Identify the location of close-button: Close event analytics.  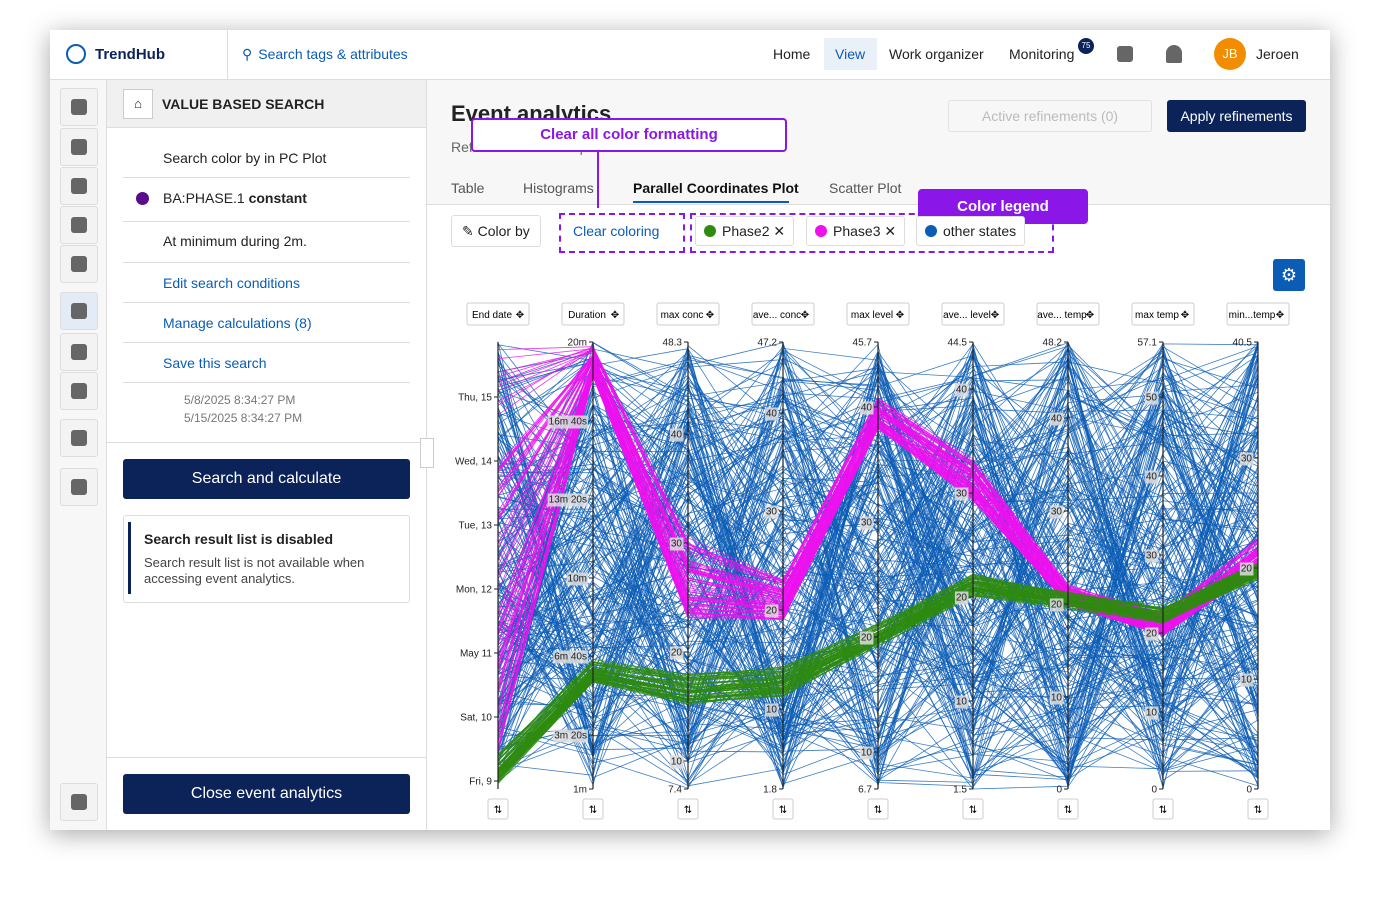
(266, 794).